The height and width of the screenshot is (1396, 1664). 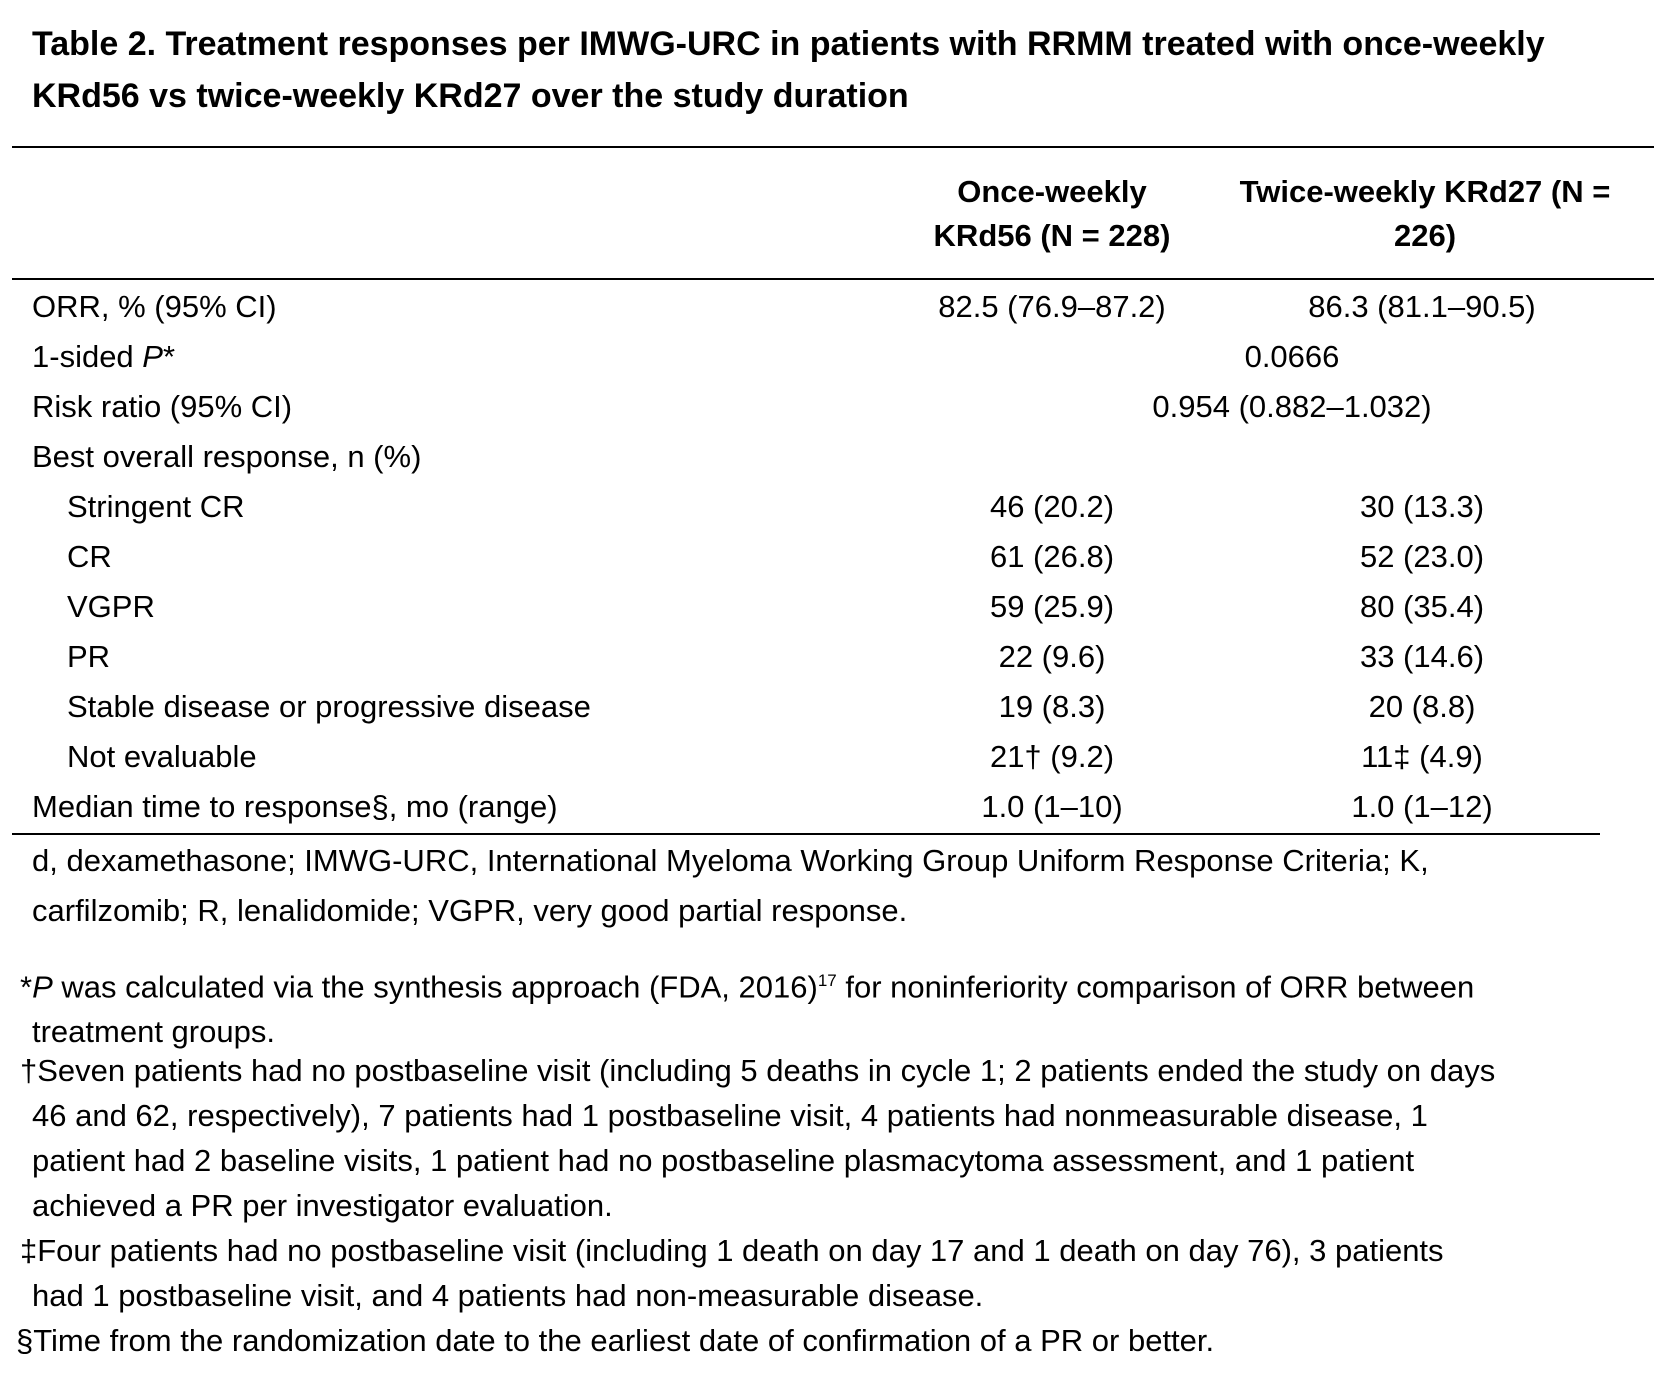 What do you see at coordinates (153, 1032) in the screenshot?
I see `footnote-p-value-line-2: treatment groups.` at bounding box center [153, 1032].